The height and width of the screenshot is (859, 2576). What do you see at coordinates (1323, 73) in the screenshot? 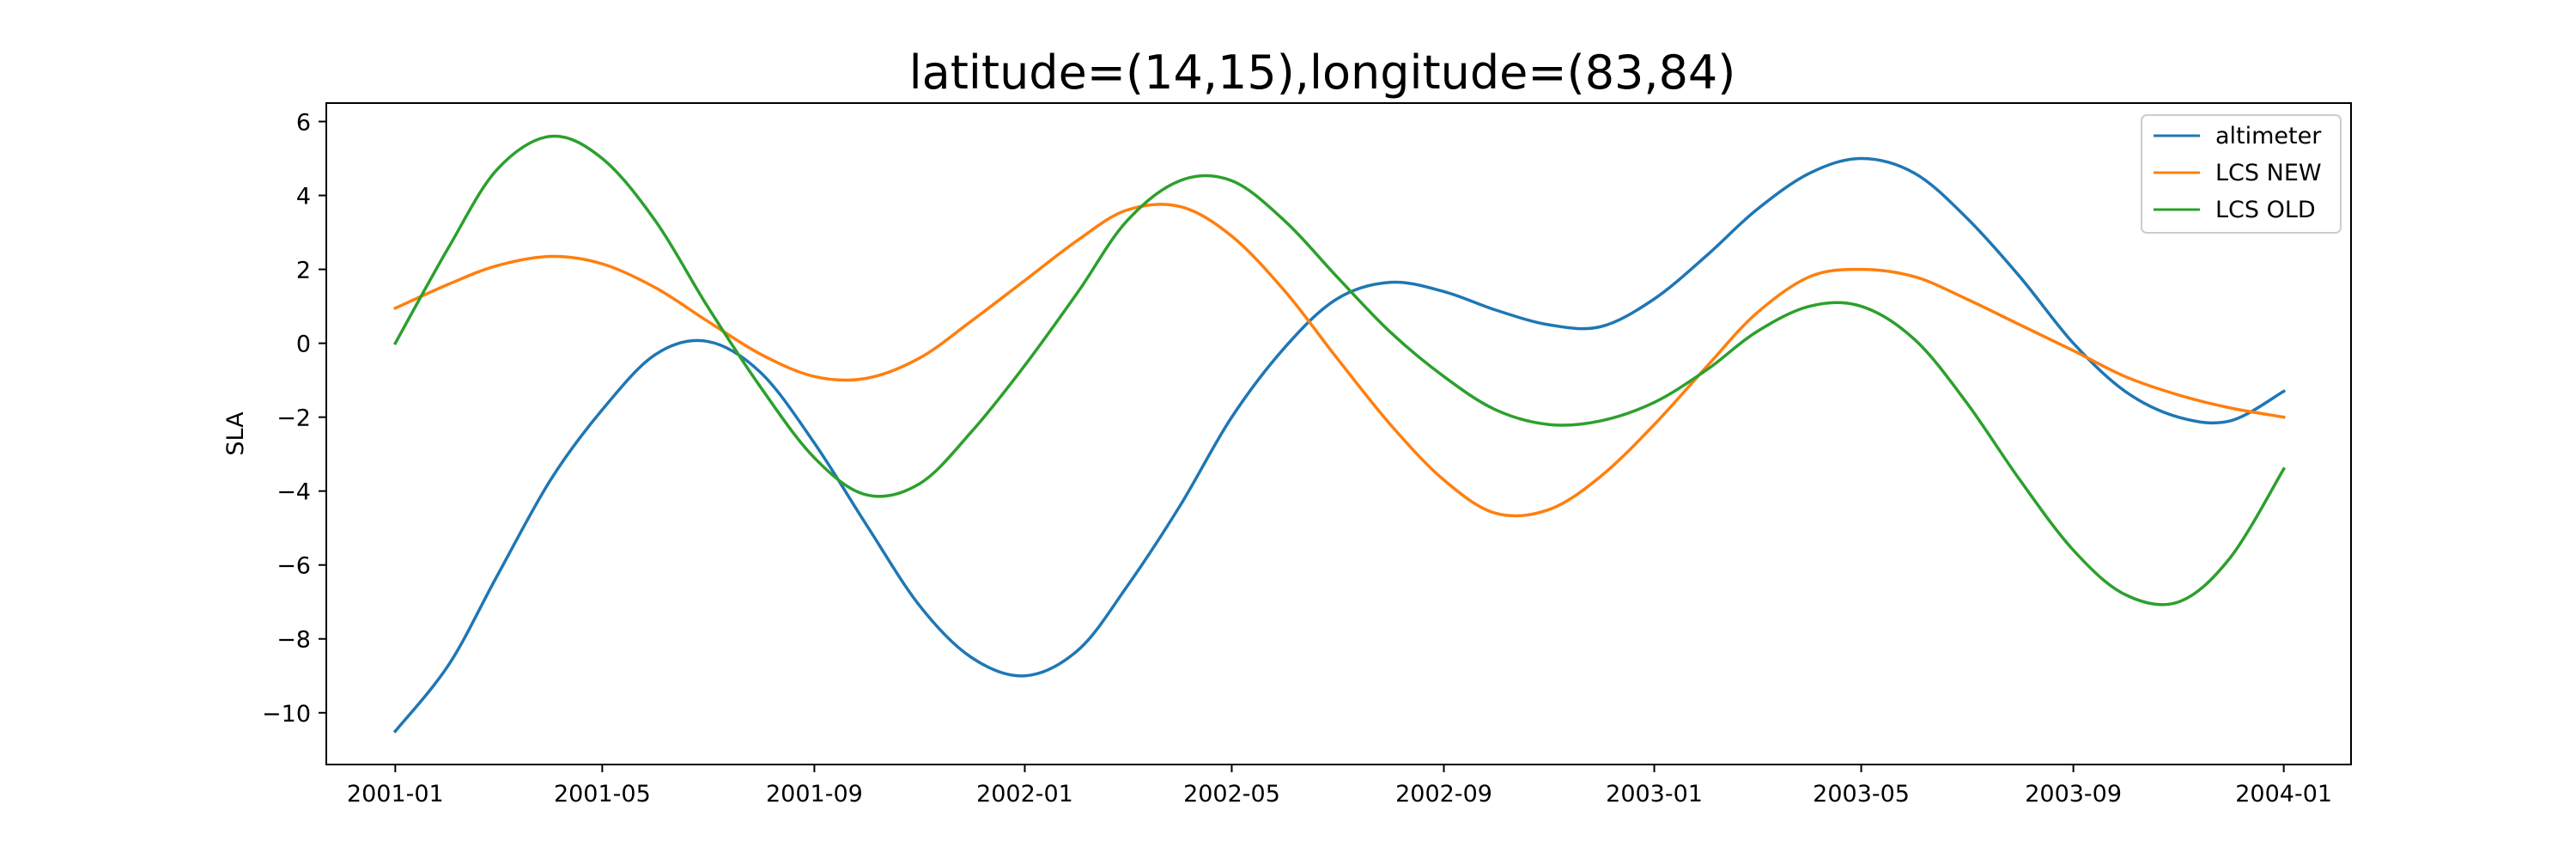
I see `chart-title: latitude=(14,15),longitude=(83,84)` at bounding box center [1323, 73].